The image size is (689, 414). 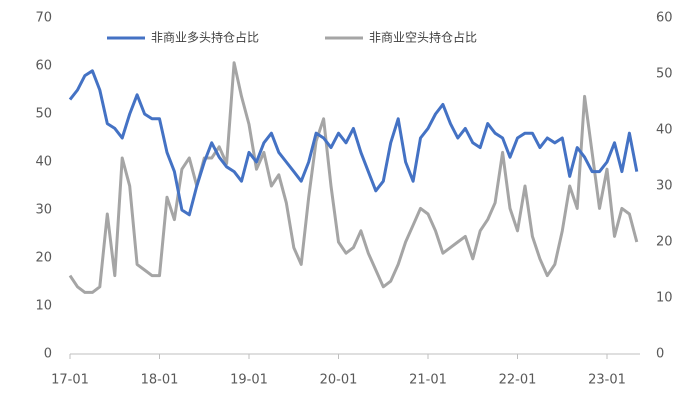 I want to click on y2-tick-label: 60, so click(x=664, y=18).